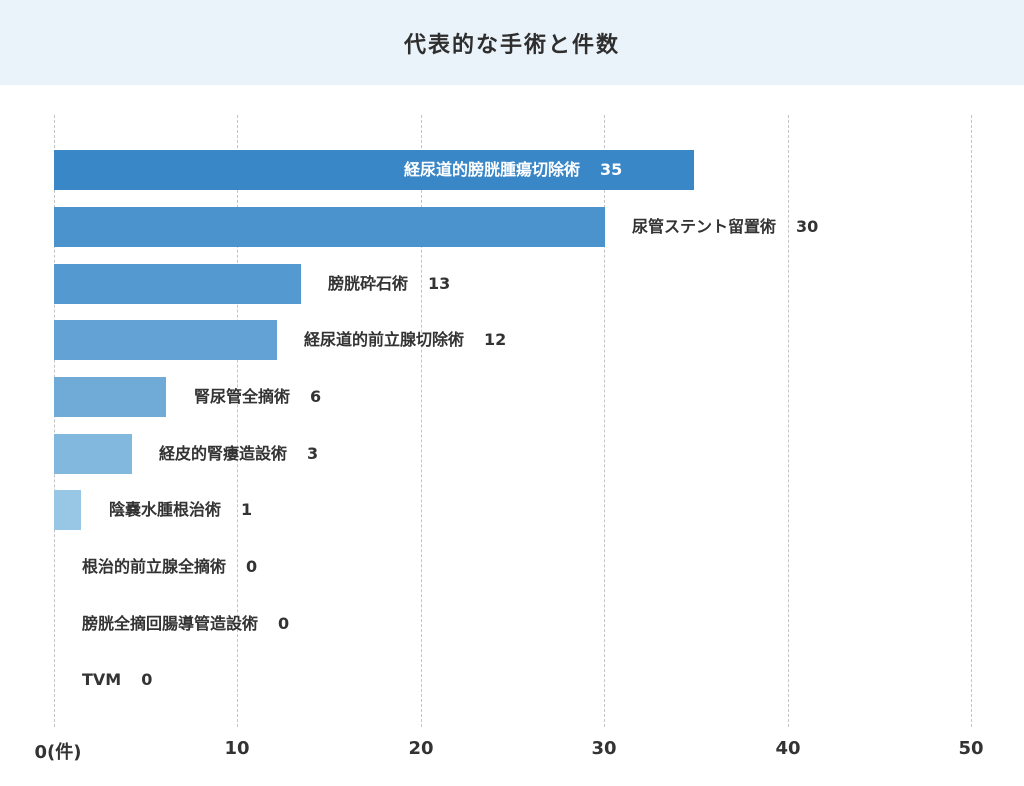 This screenshot has width=1024, height=786. I want to click on bar-label: 経皮的腎瘻造設術 3, so click(239, 453).